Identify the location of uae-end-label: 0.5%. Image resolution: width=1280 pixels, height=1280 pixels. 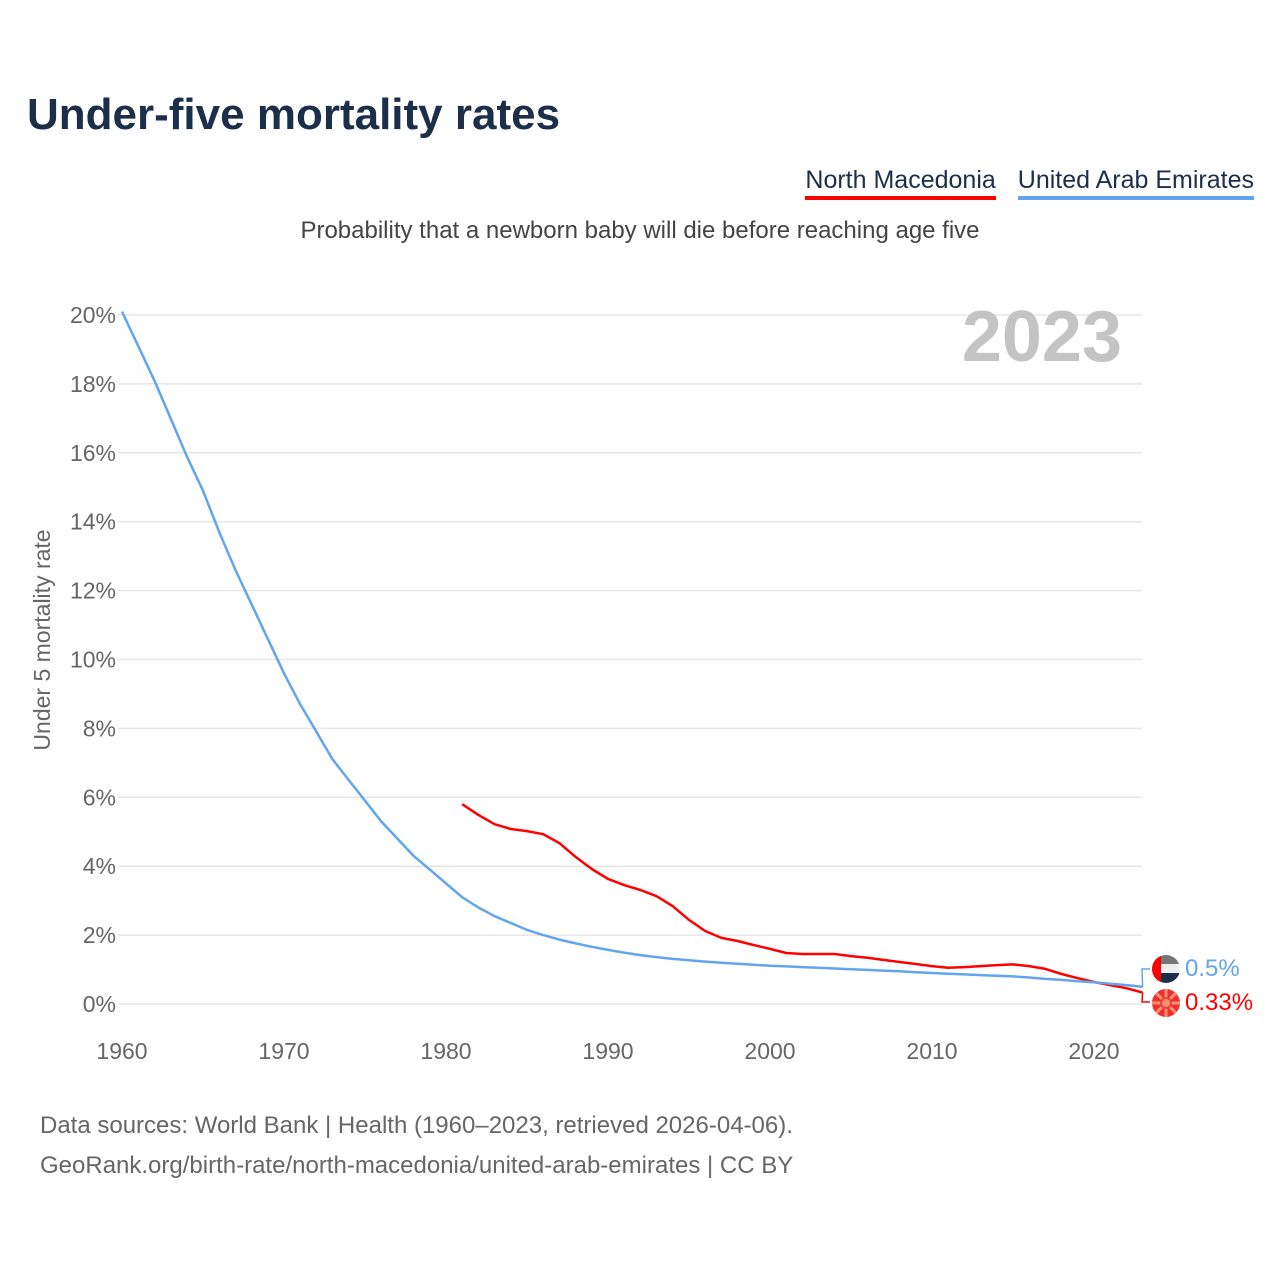
(1212, 968).